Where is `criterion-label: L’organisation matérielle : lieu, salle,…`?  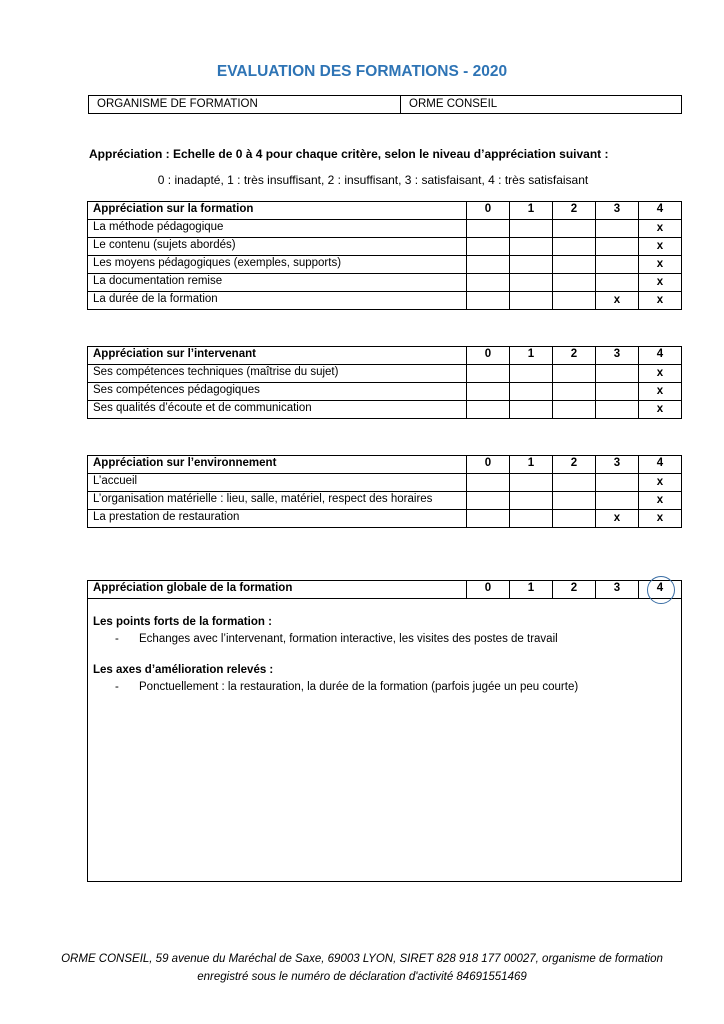
criterion-label: L’organisation matérielle : lieu, salle,… is located at coordinates (277, 500).